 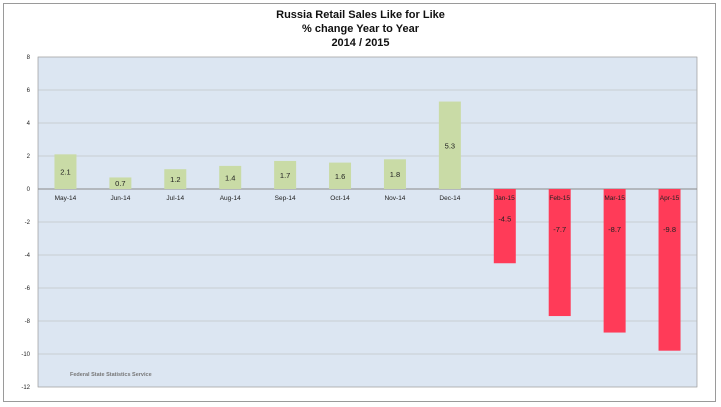 What do you see at coordinates (504, 219) in the screenshot?
I see `data-label: -4.5` at bounding box center [504, 219].